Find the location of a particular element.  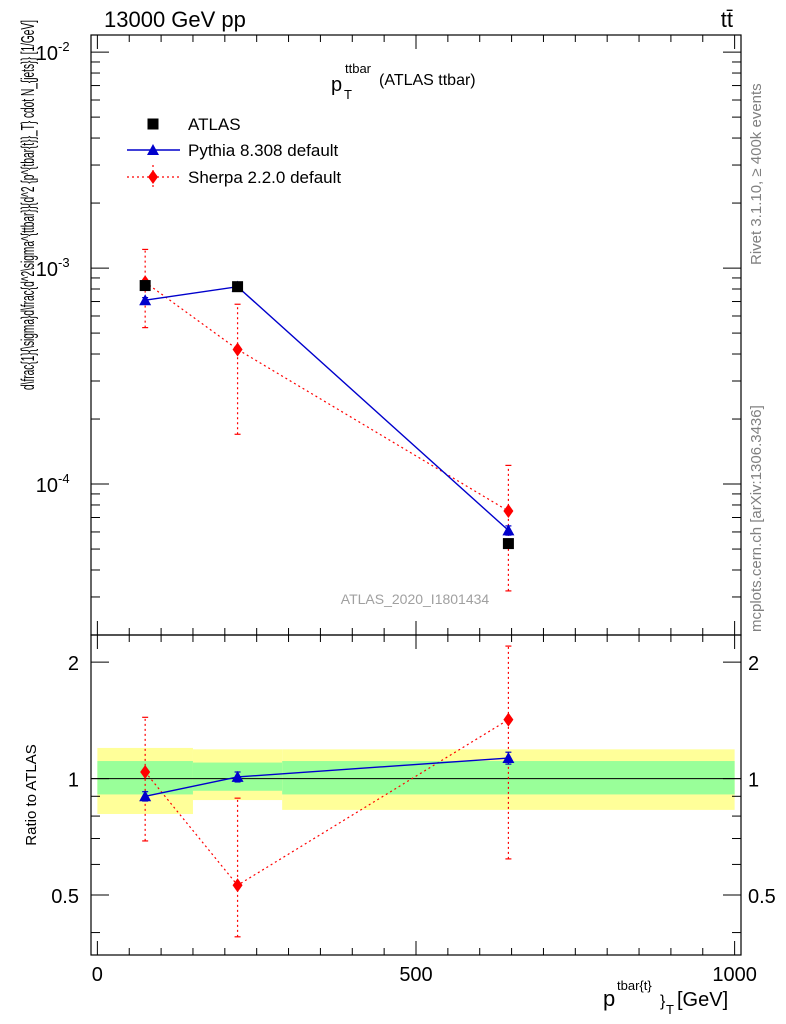

title-sup: ttbar is located at coordinates (358, 68).